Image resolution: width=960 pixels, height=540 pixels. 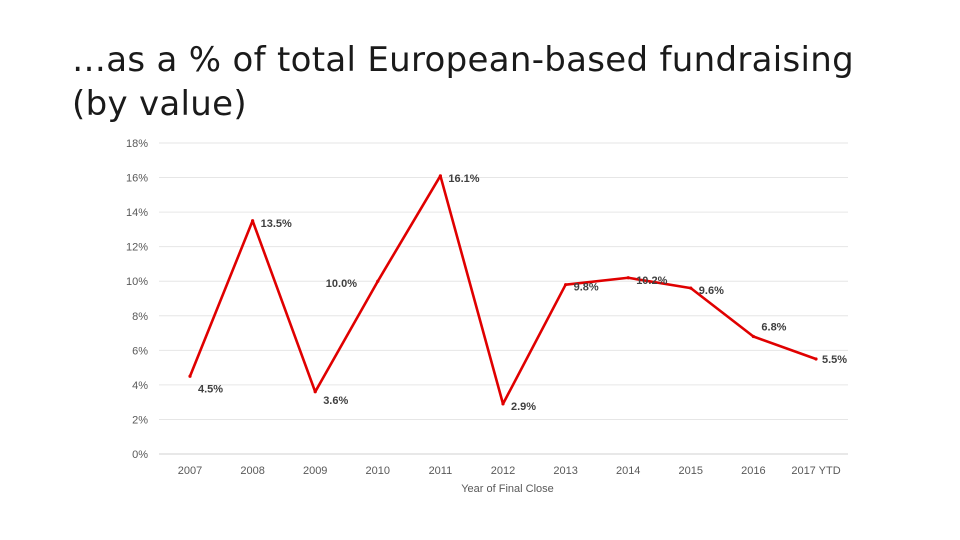 What do you see at coordinates (773, 328) in the screenshot?
I see `data-label: 6.8%` at bounding box center [773, 328].